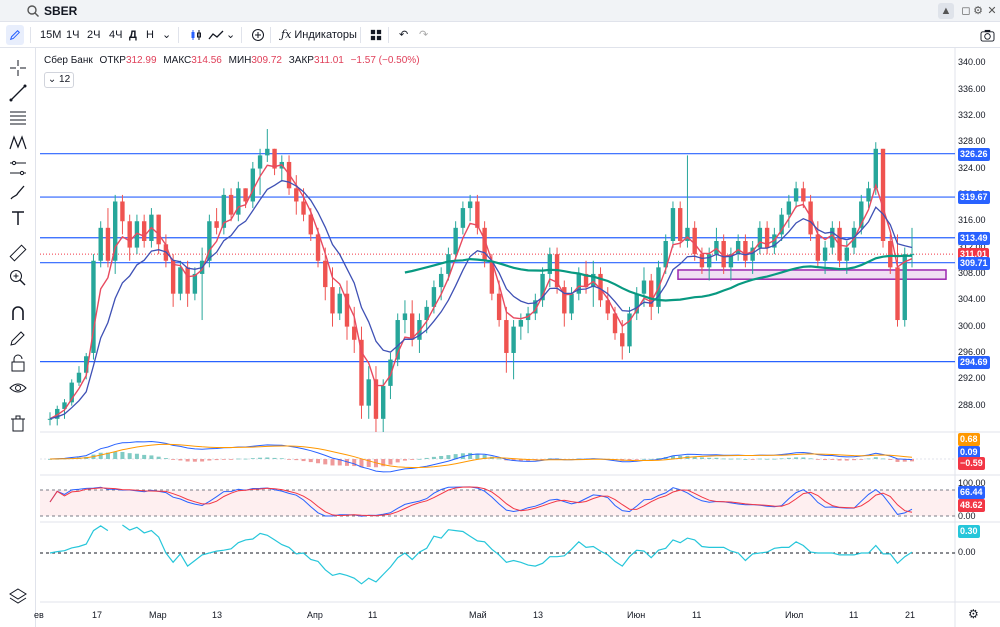  I want to click on ruler-icon, so click(18, 253).